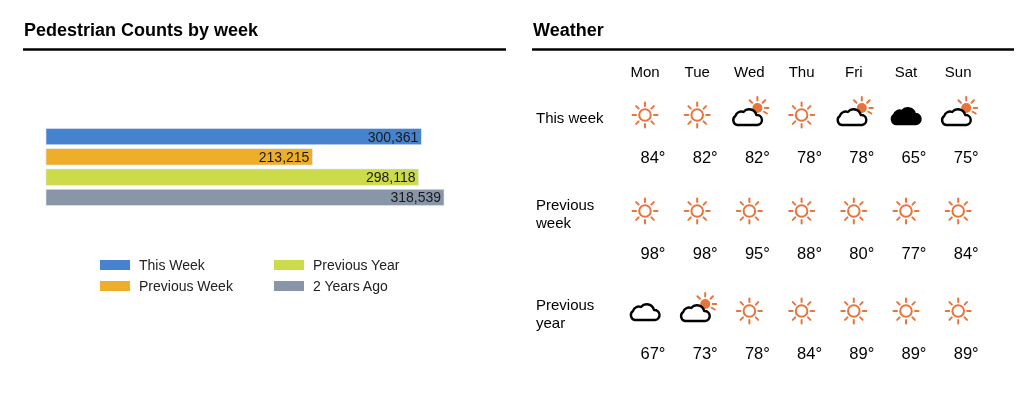 This screenshot has height=405, width=1017. What do you see at coordinates (966, 156) in the screenshot?
I see `text: 75°` at bounding box center [966, 156].